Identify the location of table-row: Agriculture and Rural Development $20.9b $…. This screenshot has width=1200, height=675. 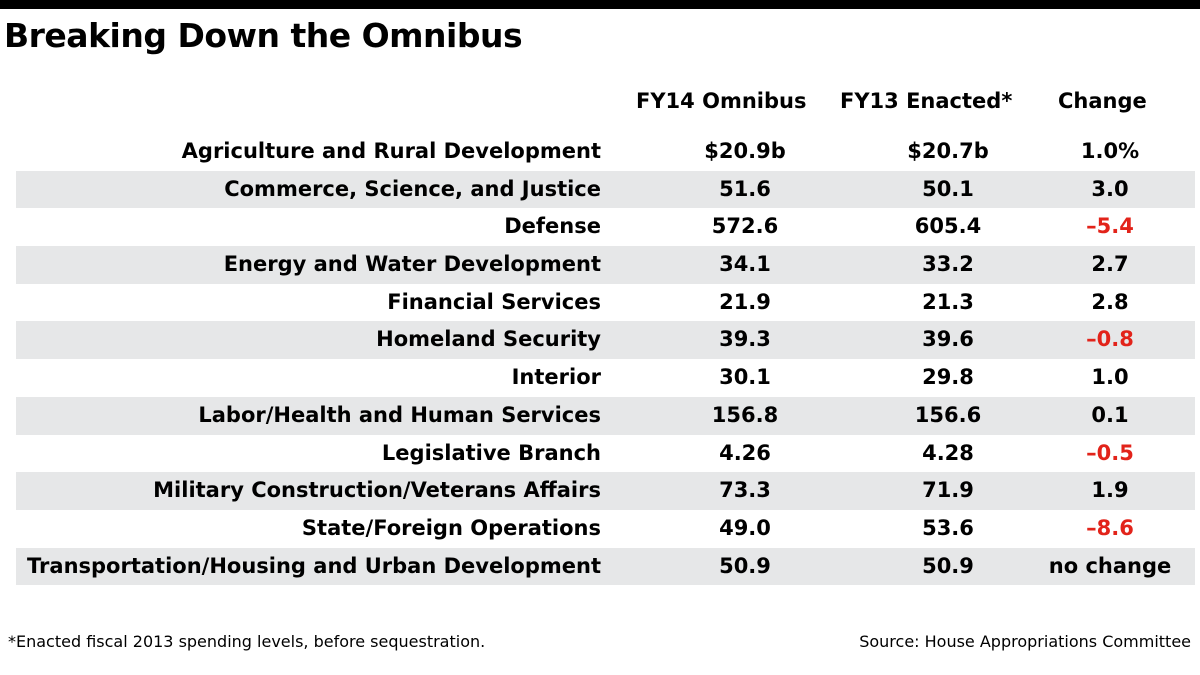
(605, 152).